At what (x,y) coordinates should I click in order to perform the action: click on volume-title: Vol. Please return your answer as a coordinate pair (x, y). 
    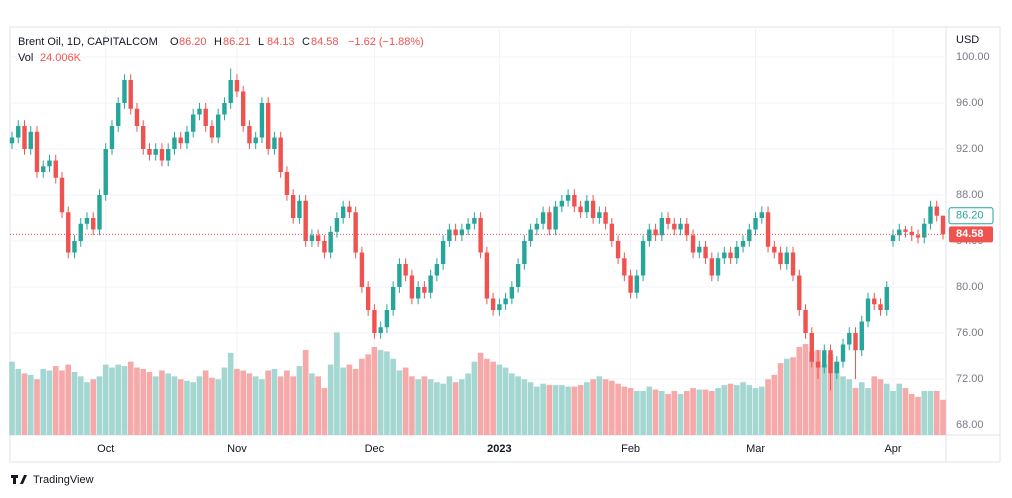
    Looking at the image, I should click on (25, 58).